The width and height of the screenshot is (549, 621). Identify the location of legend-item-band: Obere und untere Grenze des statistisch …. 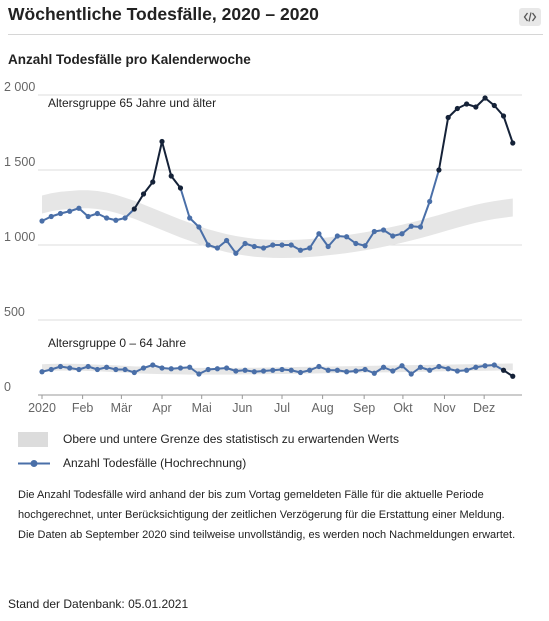
(228, 439).